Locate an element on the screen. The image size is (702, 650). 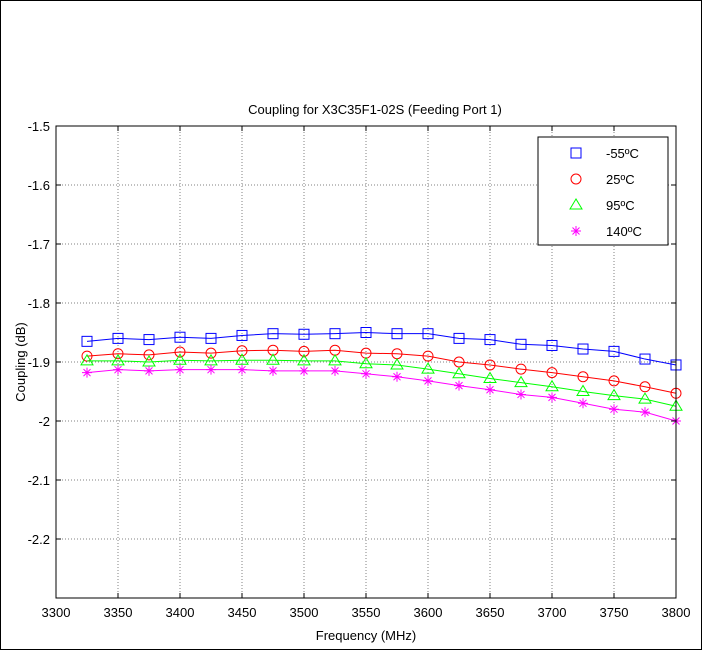
x-tick-label: 3350 is located at coordinates (118, 612).